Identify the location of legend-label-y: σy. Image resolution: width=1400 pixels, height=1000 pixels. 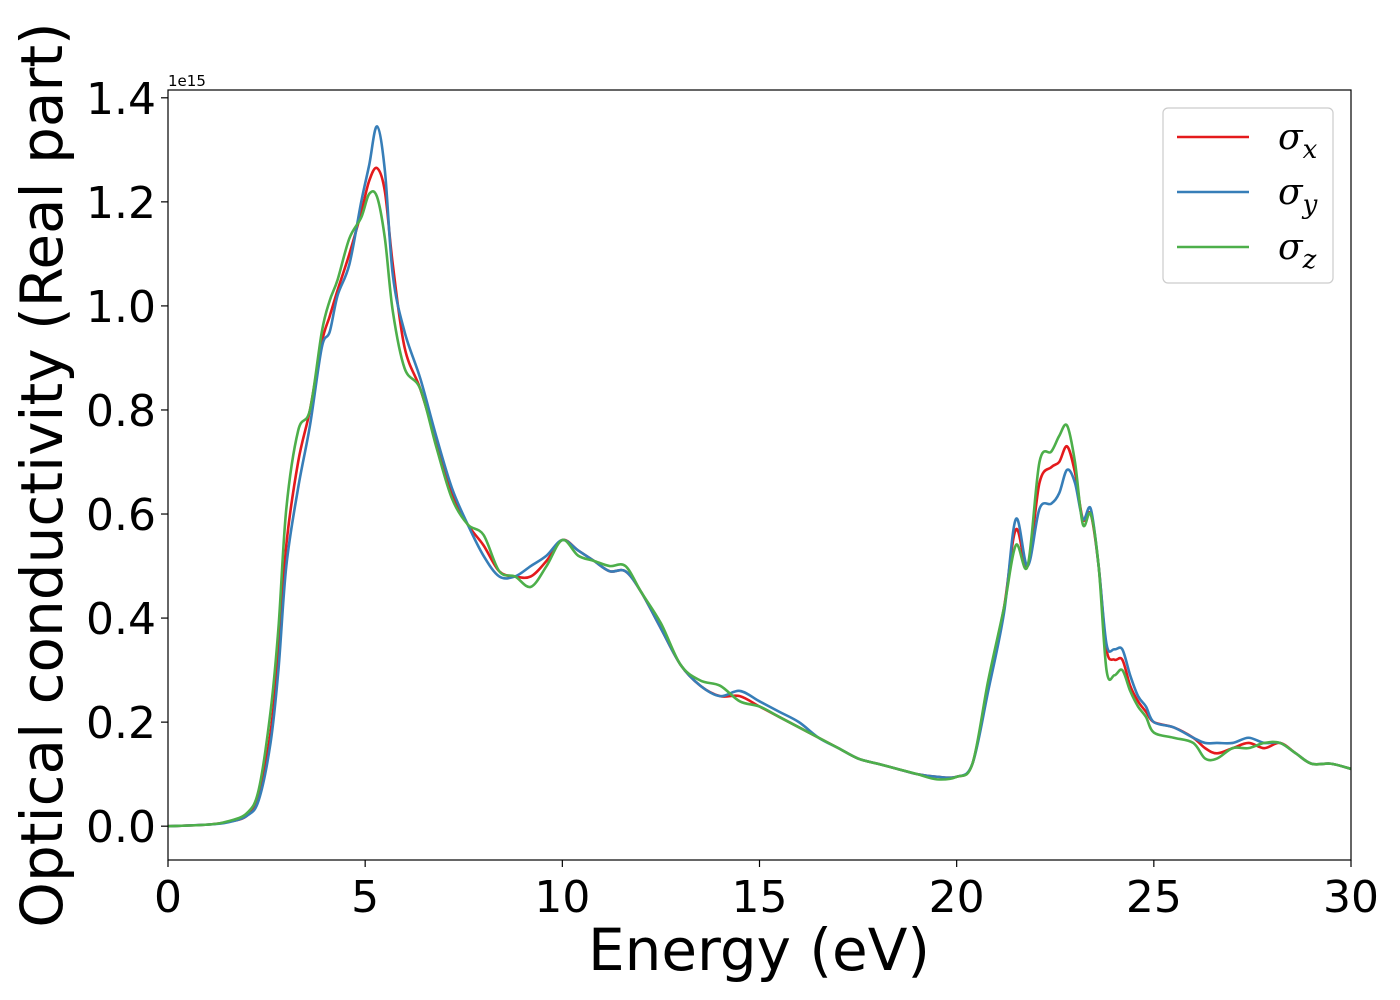
(1298, 196).